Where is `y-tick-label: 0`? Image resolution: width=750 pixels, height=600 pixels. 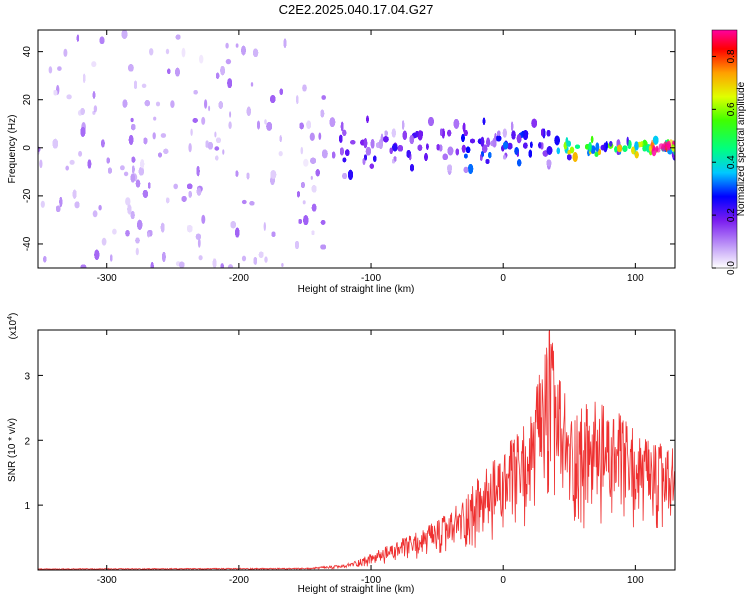 y-tick-label: 0 is located at coordinates (27, 148).